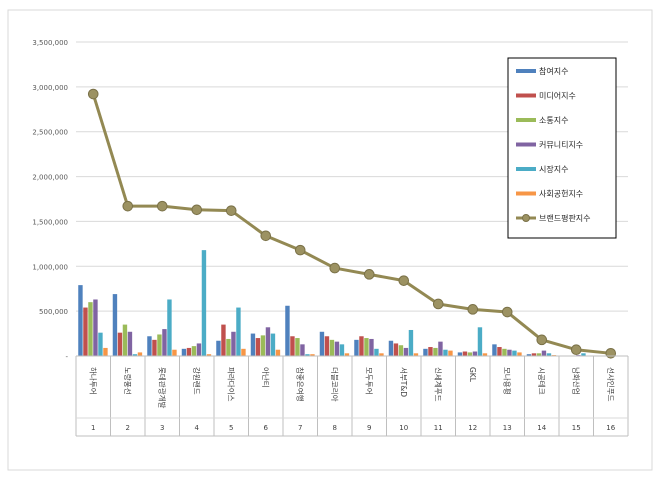 This screenshot has height=484, width=660. What do you see at coordinates (561, 145) in the screenshot?
I see `legend-label: 커뮤니티지수` at bounding box center [561, 145].